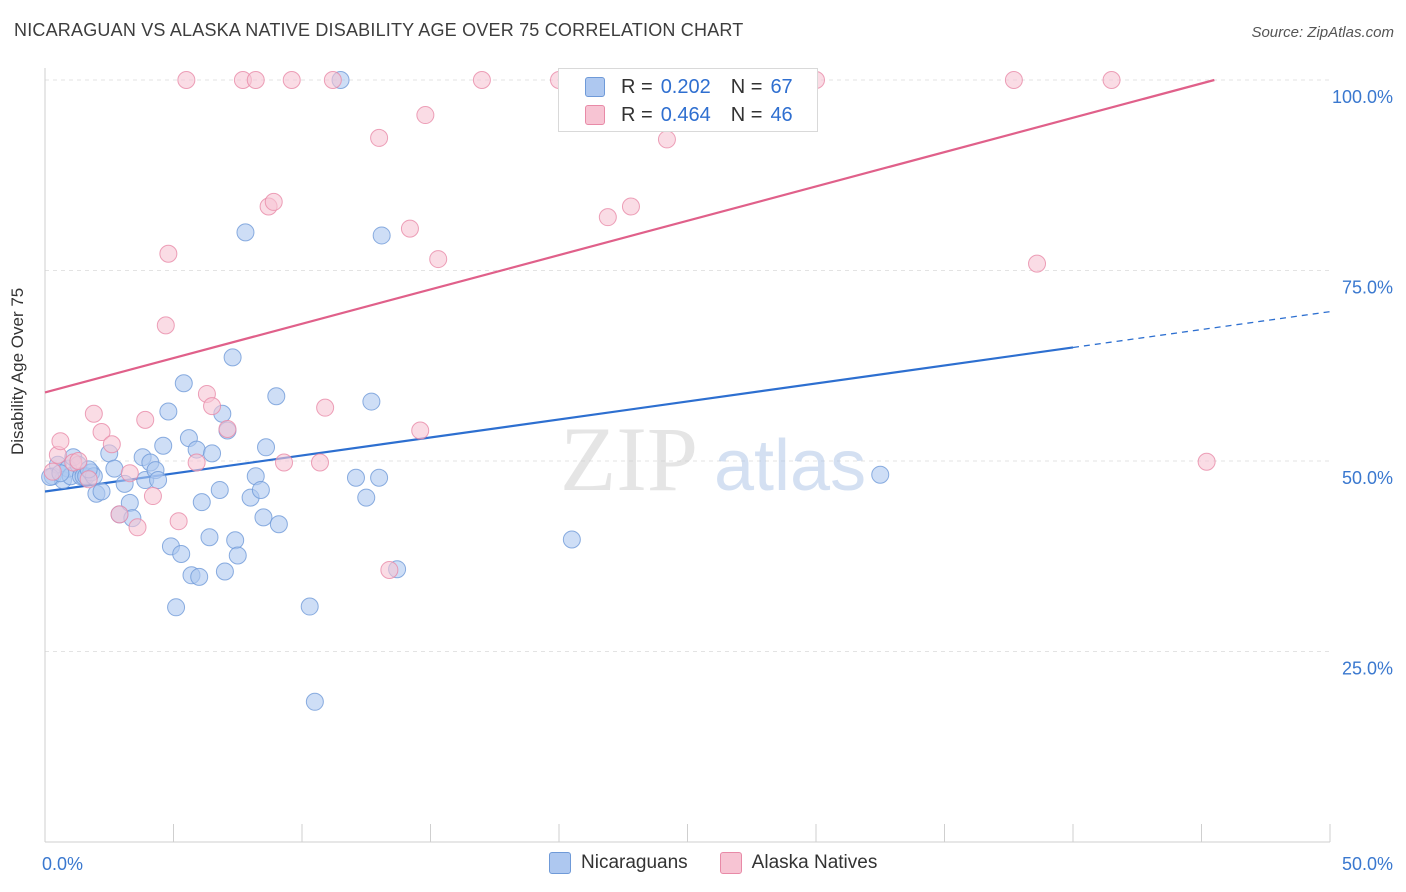 This screenshot has height=892, width=1406. I want to click on x-tick-label: 0.0%, so click(62, 864).